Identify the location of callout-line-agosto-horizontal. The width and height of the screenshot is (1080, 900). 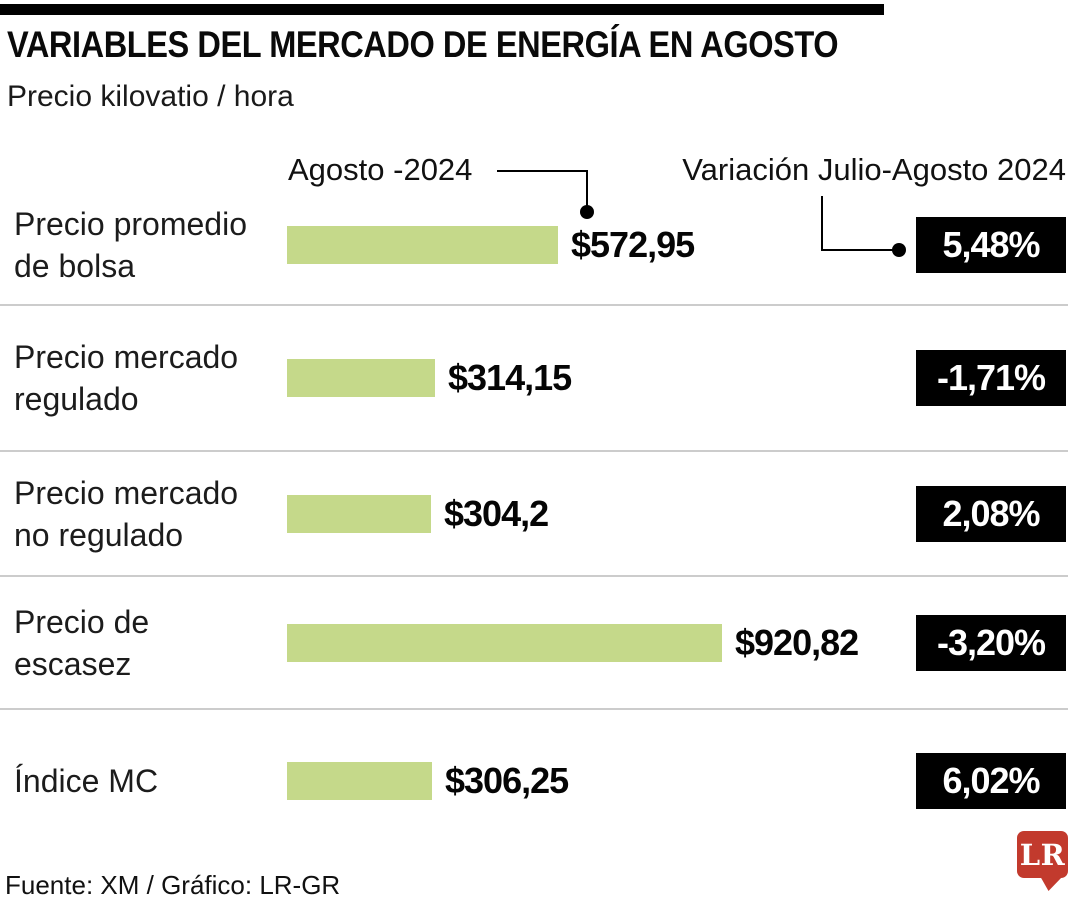
(542, 171).